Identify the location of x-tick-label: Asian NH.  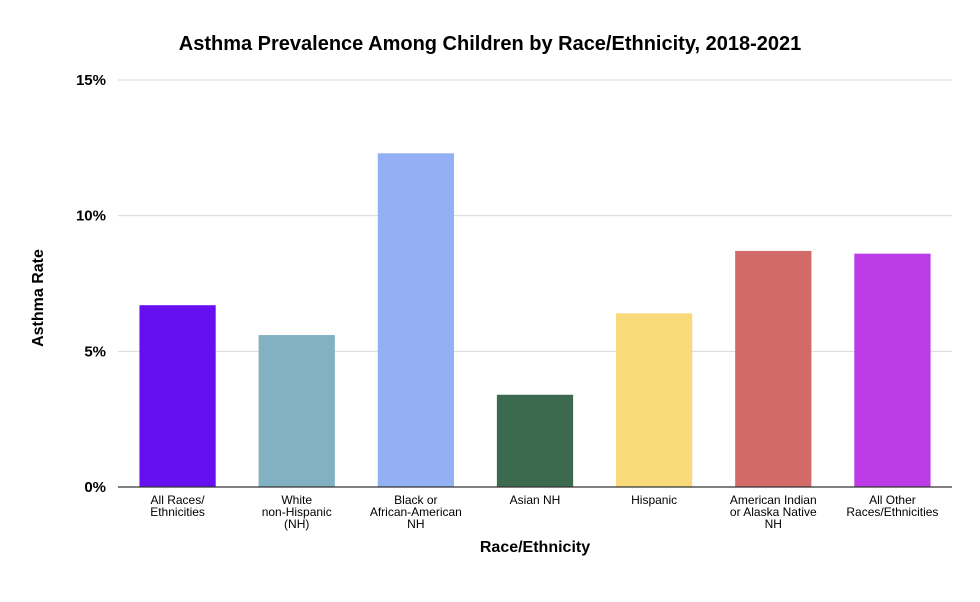
(535, 500).